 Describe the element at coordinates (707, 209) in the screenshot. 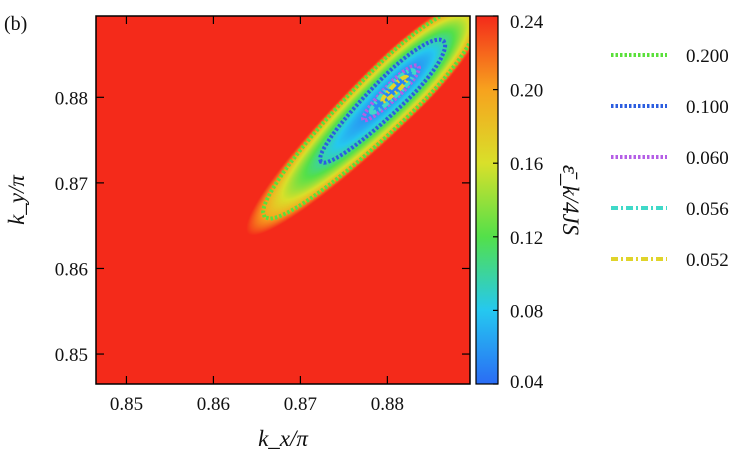

I see `legend-label: 0.056` at that location.